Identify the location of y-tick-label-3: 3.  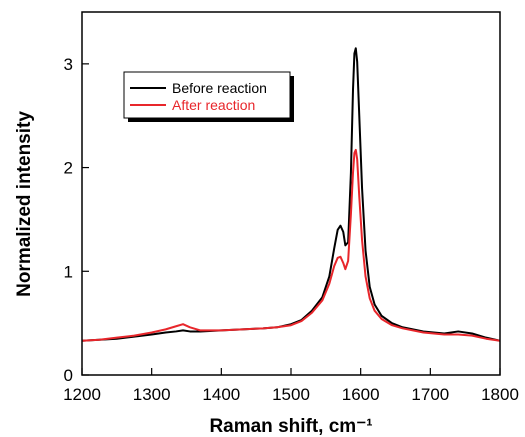
(68, 64).